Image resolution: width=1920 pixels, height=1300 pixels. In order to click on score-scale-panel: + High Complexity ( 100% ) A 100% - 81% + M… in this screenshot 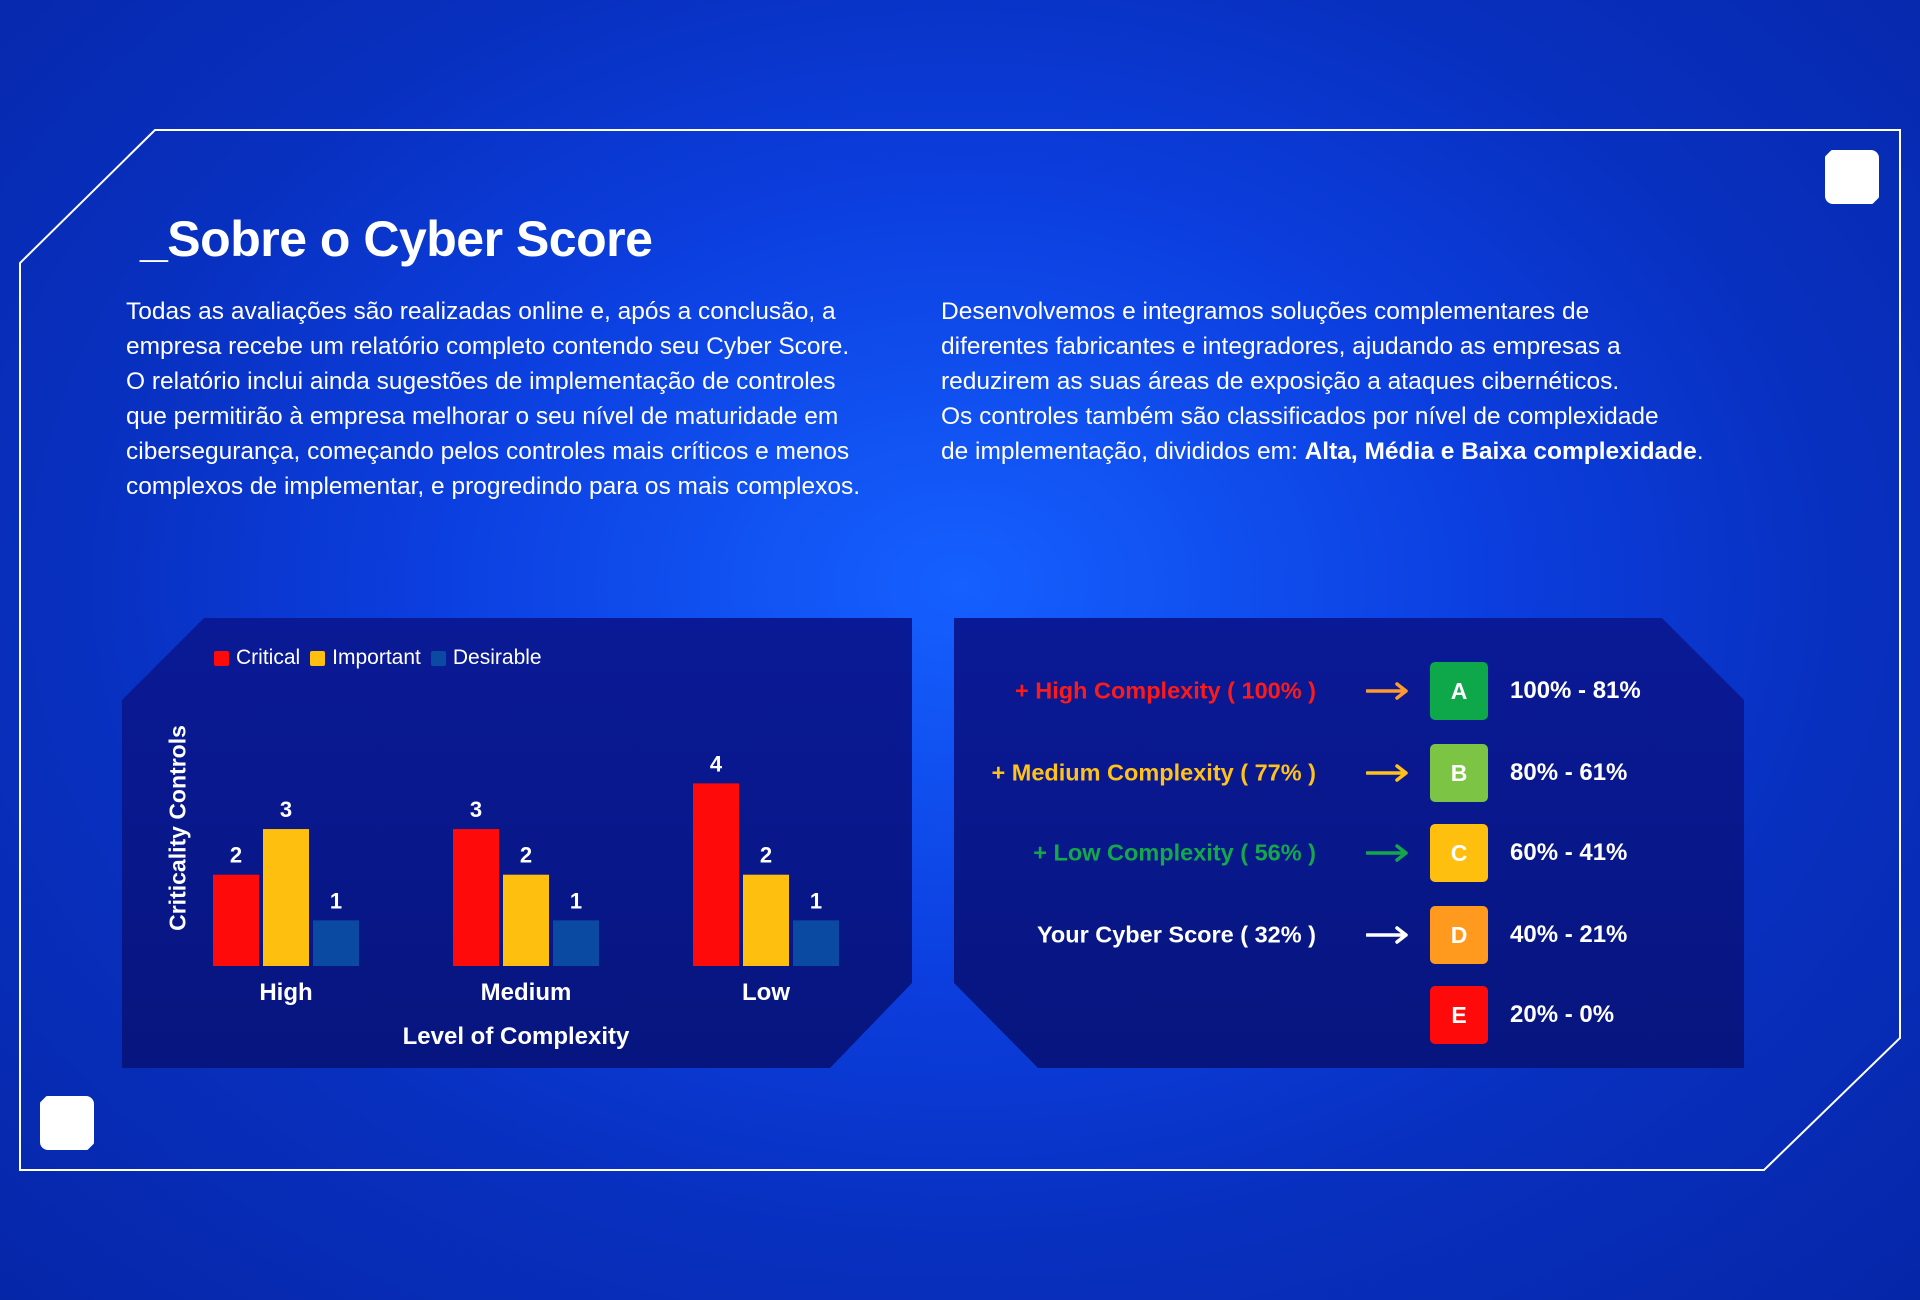, I will do `click(1349, 843)`.